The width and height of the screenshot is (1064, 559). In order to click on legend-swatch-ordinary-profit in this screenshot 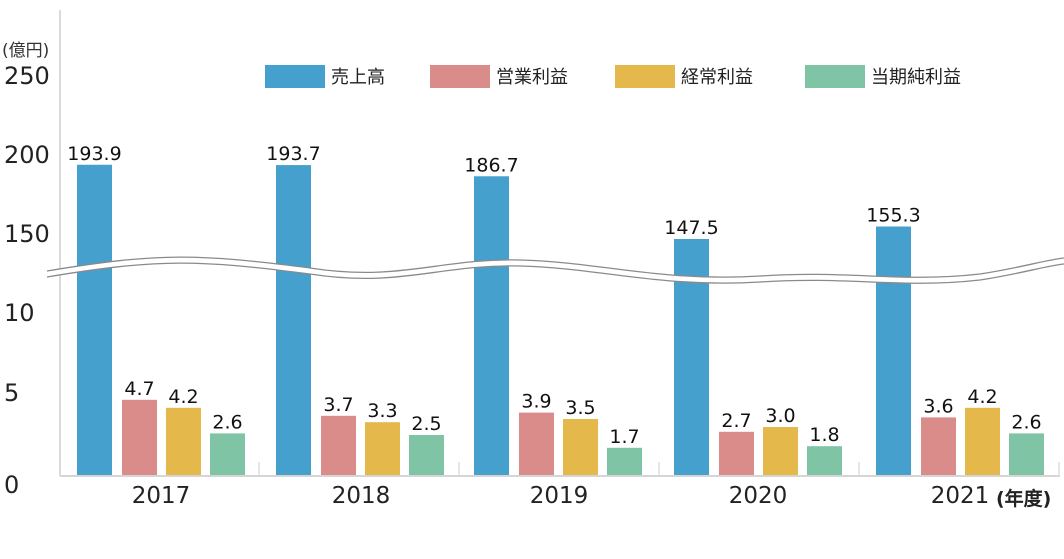, I will do `click(645, 76)`.